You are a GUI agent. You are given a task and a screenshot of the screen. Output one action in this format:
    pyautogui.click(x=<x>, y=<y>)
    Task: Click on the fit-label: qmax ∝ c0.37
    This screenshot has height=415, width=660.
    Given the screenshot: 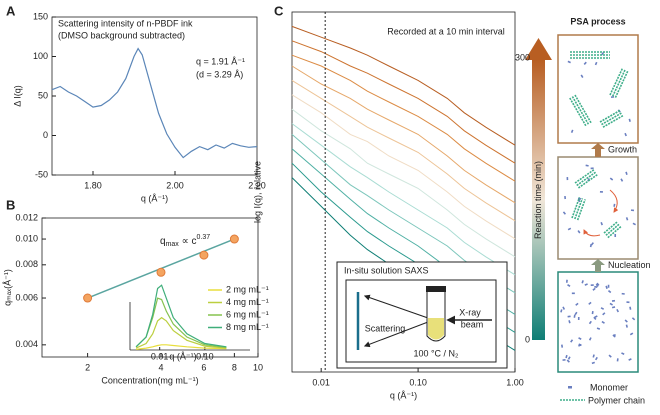 What is the action you would take?
    pyautogui.click(x=185, y=241)
    